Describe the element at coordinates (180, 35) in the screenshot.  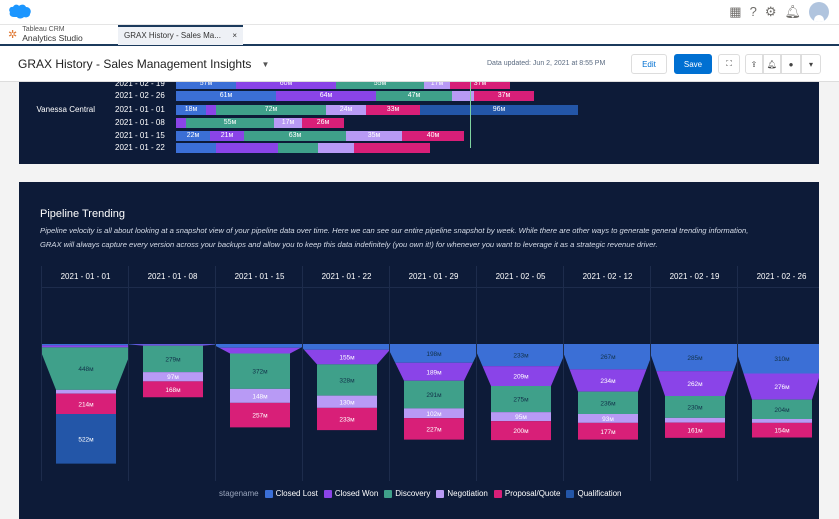
I see `tab-grax-history: GRAX History - Sales Ma... ×` at that location.